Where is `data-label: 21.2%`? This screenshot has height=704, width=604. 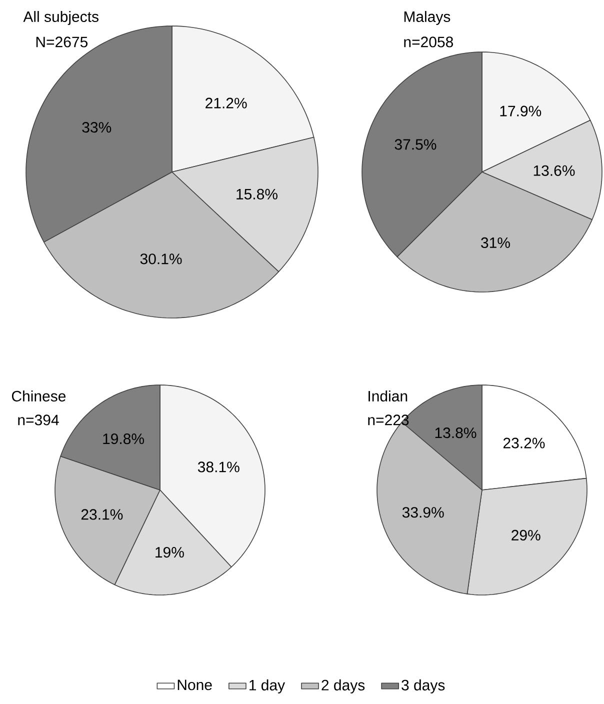 data-label: 21.2% is located at coordinates (226, 103).